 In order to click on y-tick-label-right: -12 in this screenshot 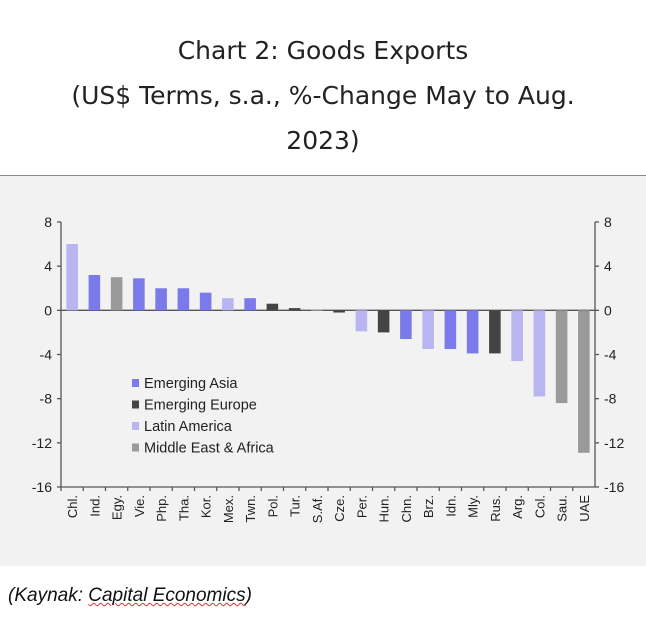, I will do `click(614, 443)`.